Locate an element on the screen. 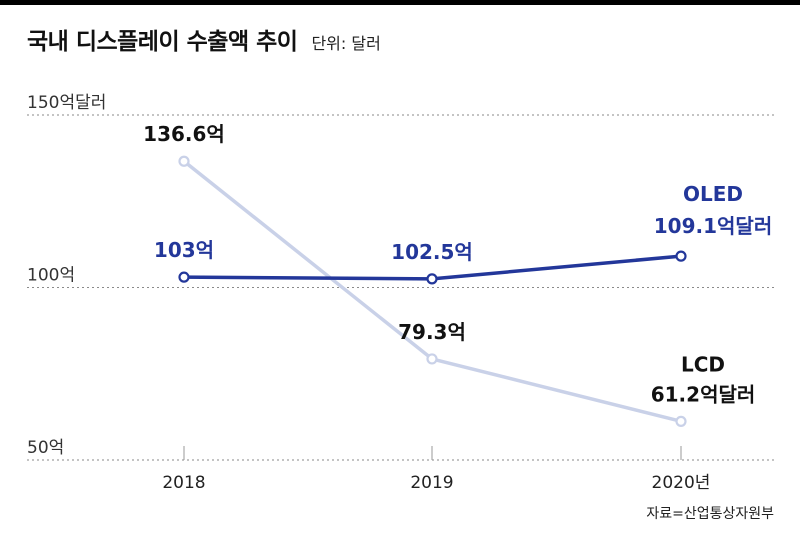  x-tick-label-2: 2020년 is located at coordinates (681, 483).